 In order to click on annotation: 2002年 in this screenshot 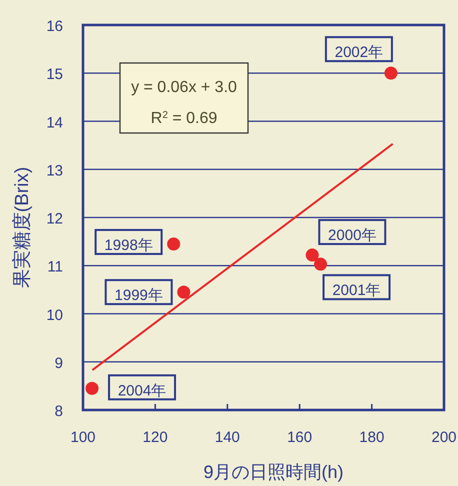, I will do `click(359, 53)`.